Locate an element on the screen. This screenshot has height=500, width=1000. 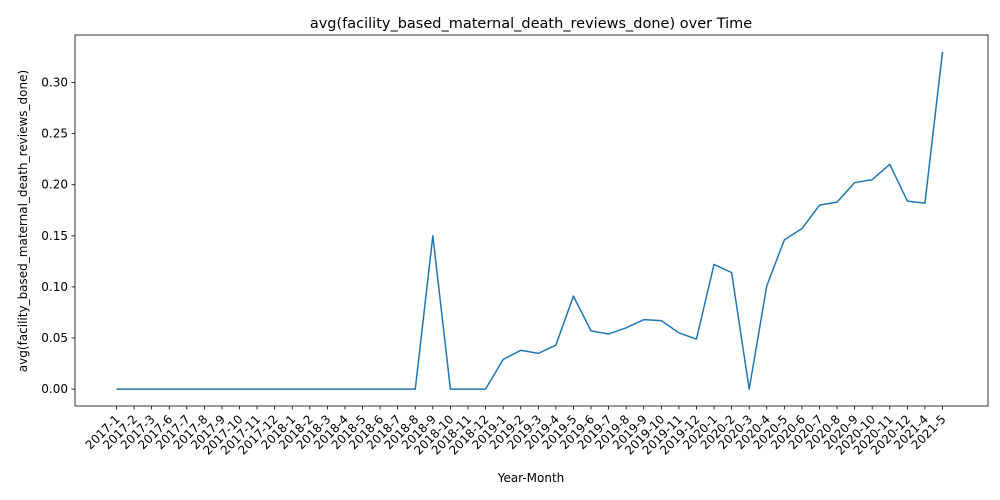
y-tick-label: 0.05 is located at coordinates (54, 338).